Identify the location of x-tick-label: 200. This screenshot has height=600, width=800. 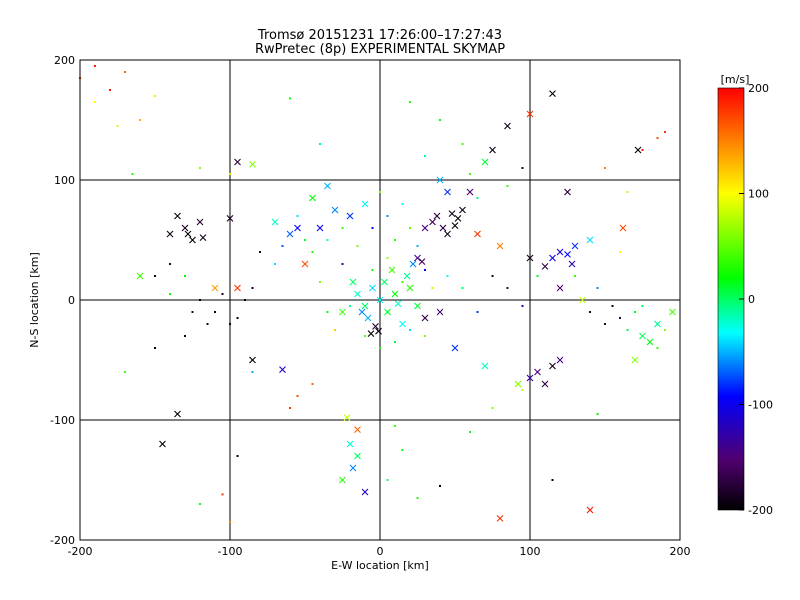
(680, 551).